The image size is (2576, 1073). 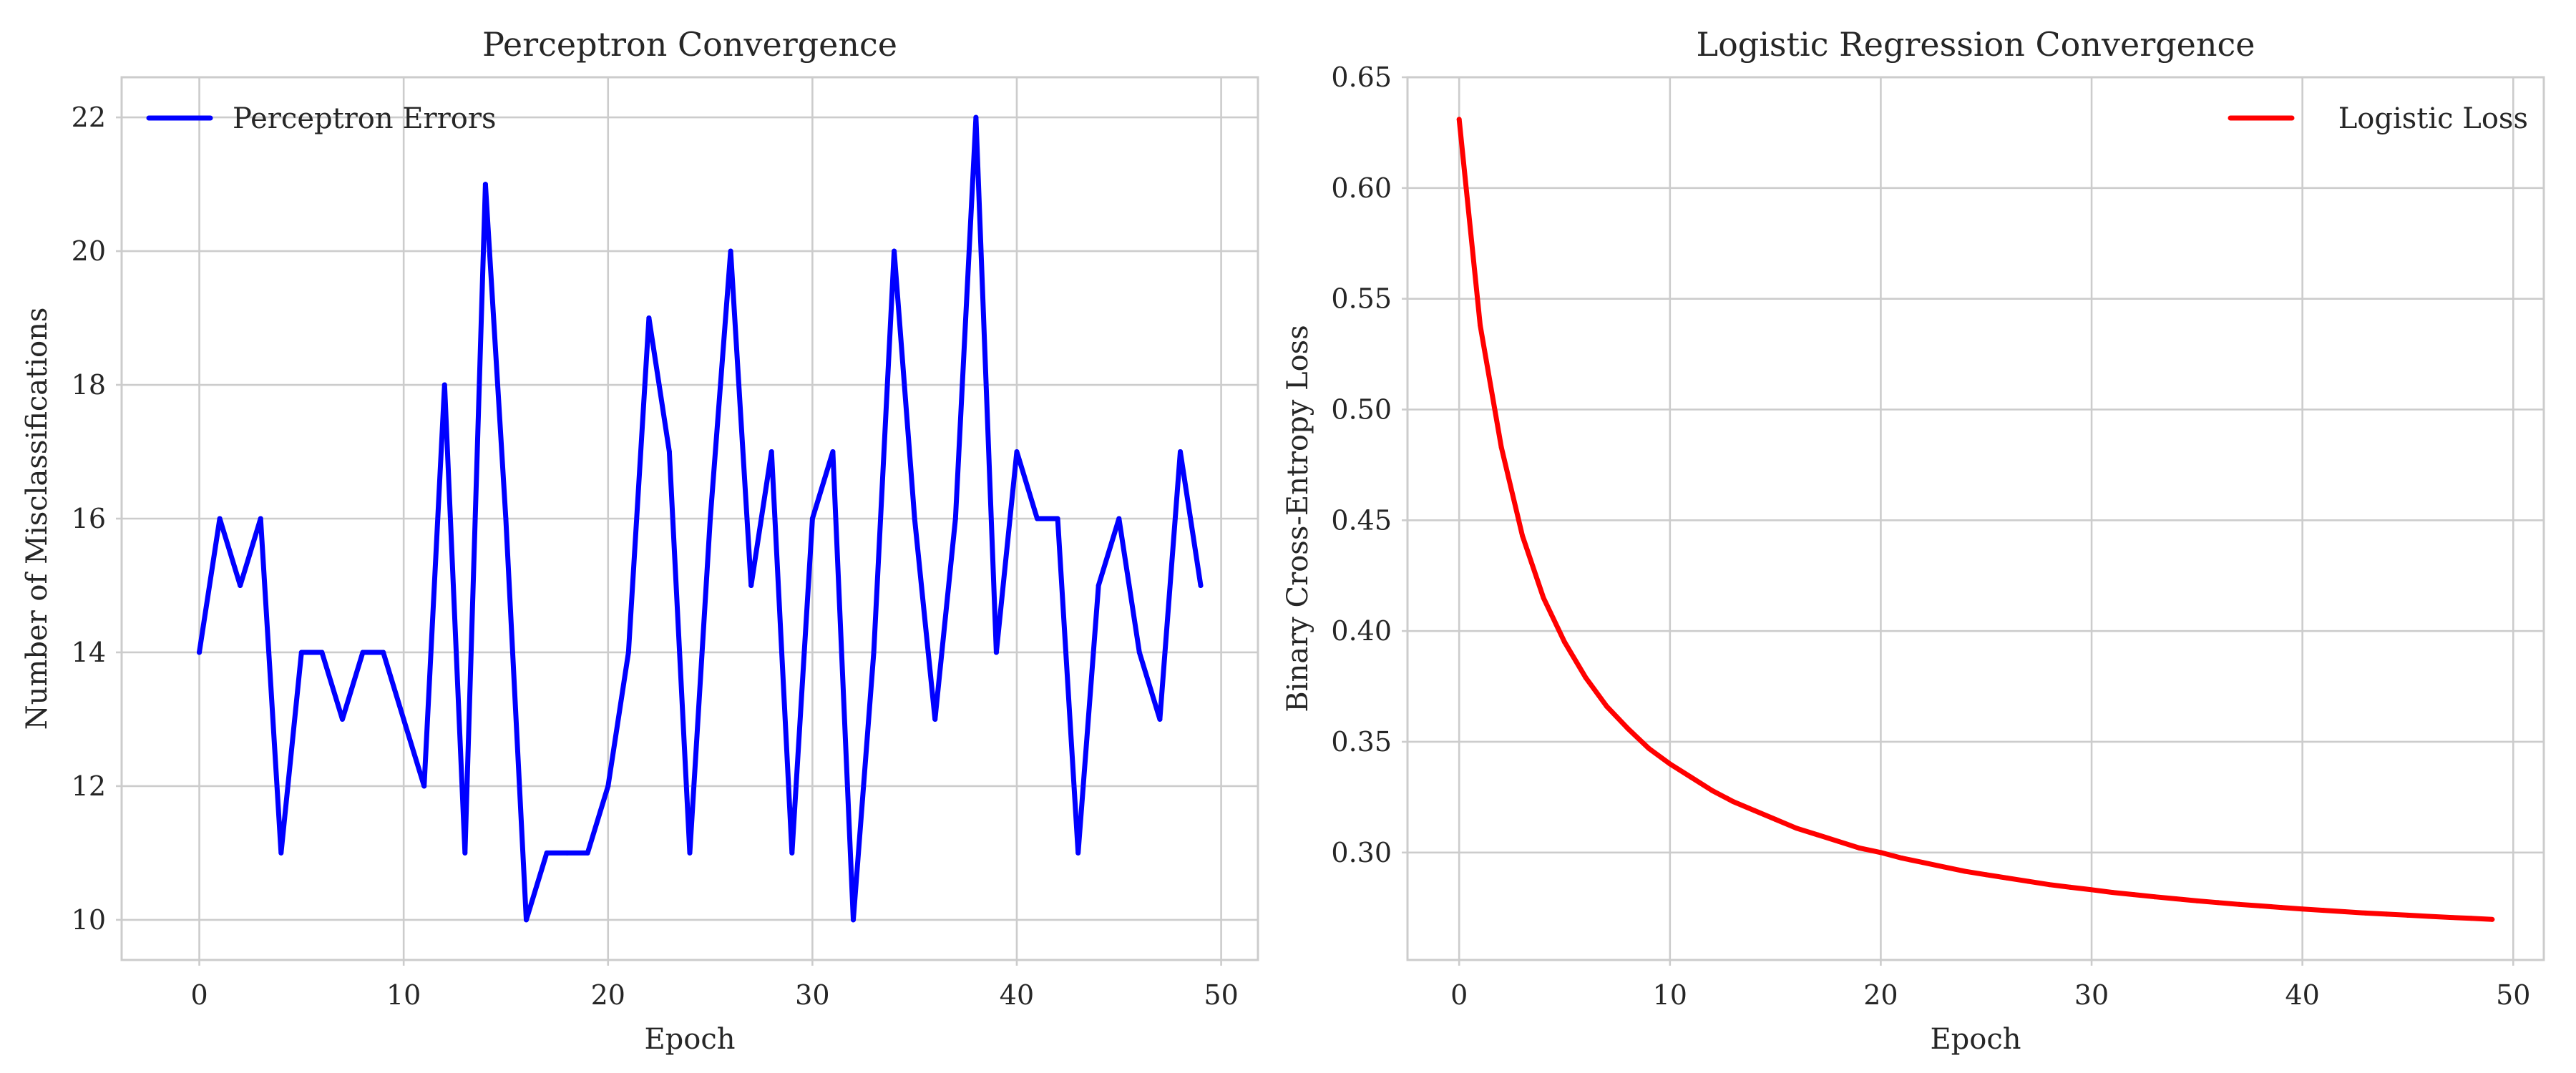 I want to click on x-tick-label: 40, so click(x=2302, y=995).